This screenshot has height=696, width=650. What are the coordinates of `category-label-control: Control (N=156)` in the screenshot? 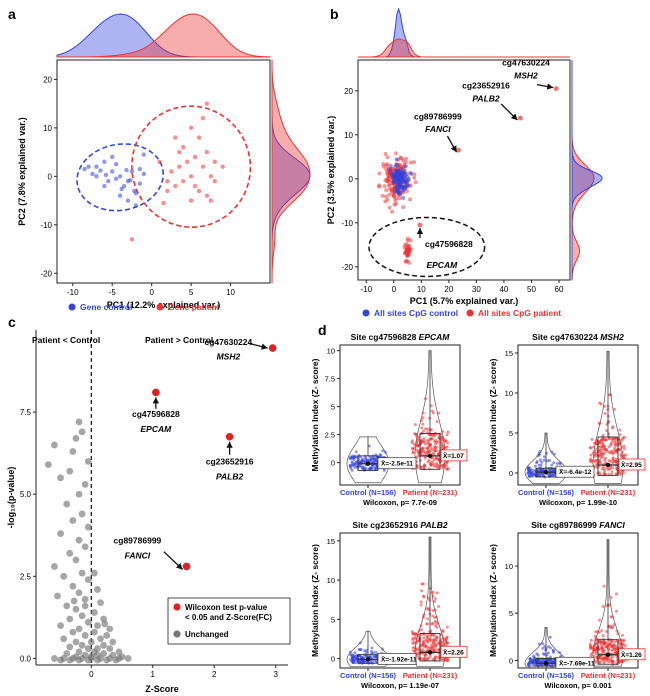 It's located at (368, 675).